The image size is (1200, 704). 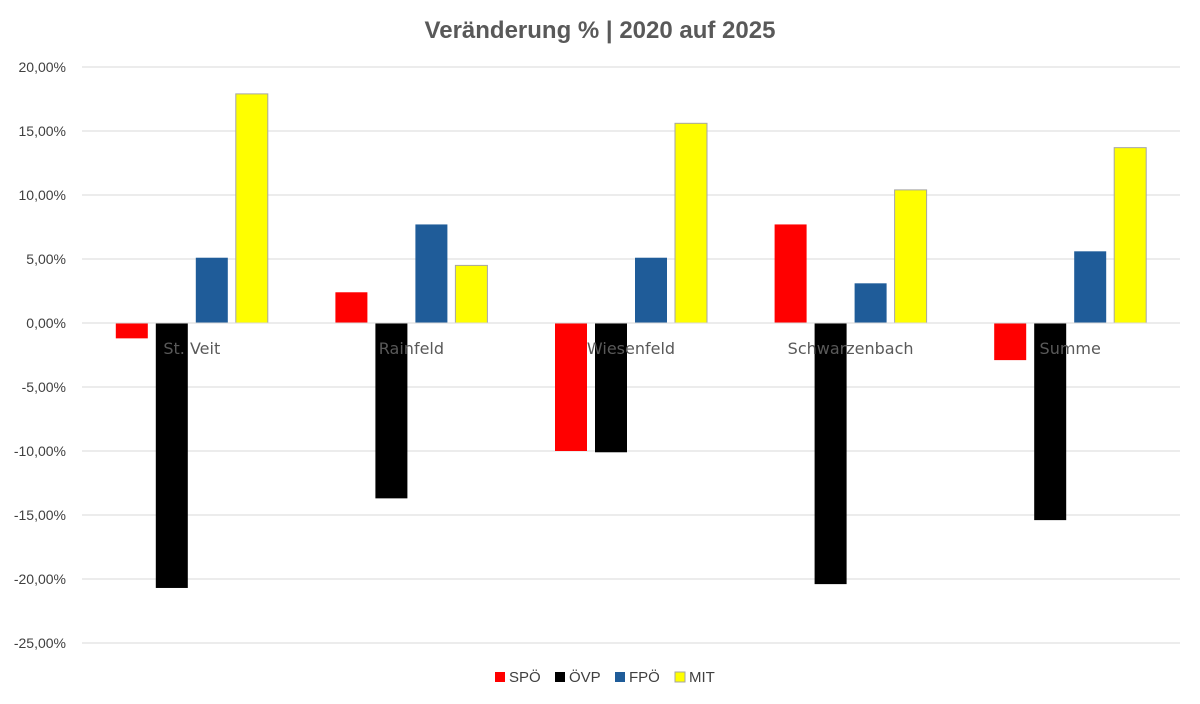 I want to click on y-tick-label: 20,00%, so click(x=42, y=67).